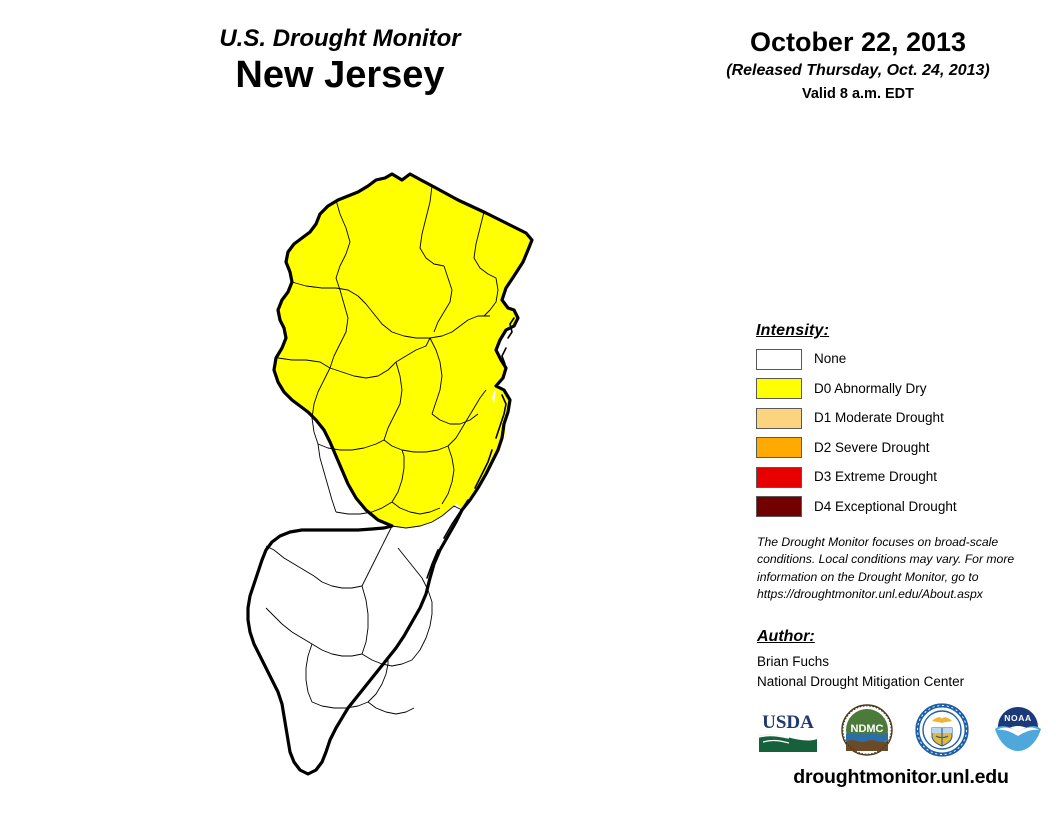  Describe the element at coordinates (879, 418) in the screenshot. I see `legend-label-d1: D1 Moderate Drought` at that location.